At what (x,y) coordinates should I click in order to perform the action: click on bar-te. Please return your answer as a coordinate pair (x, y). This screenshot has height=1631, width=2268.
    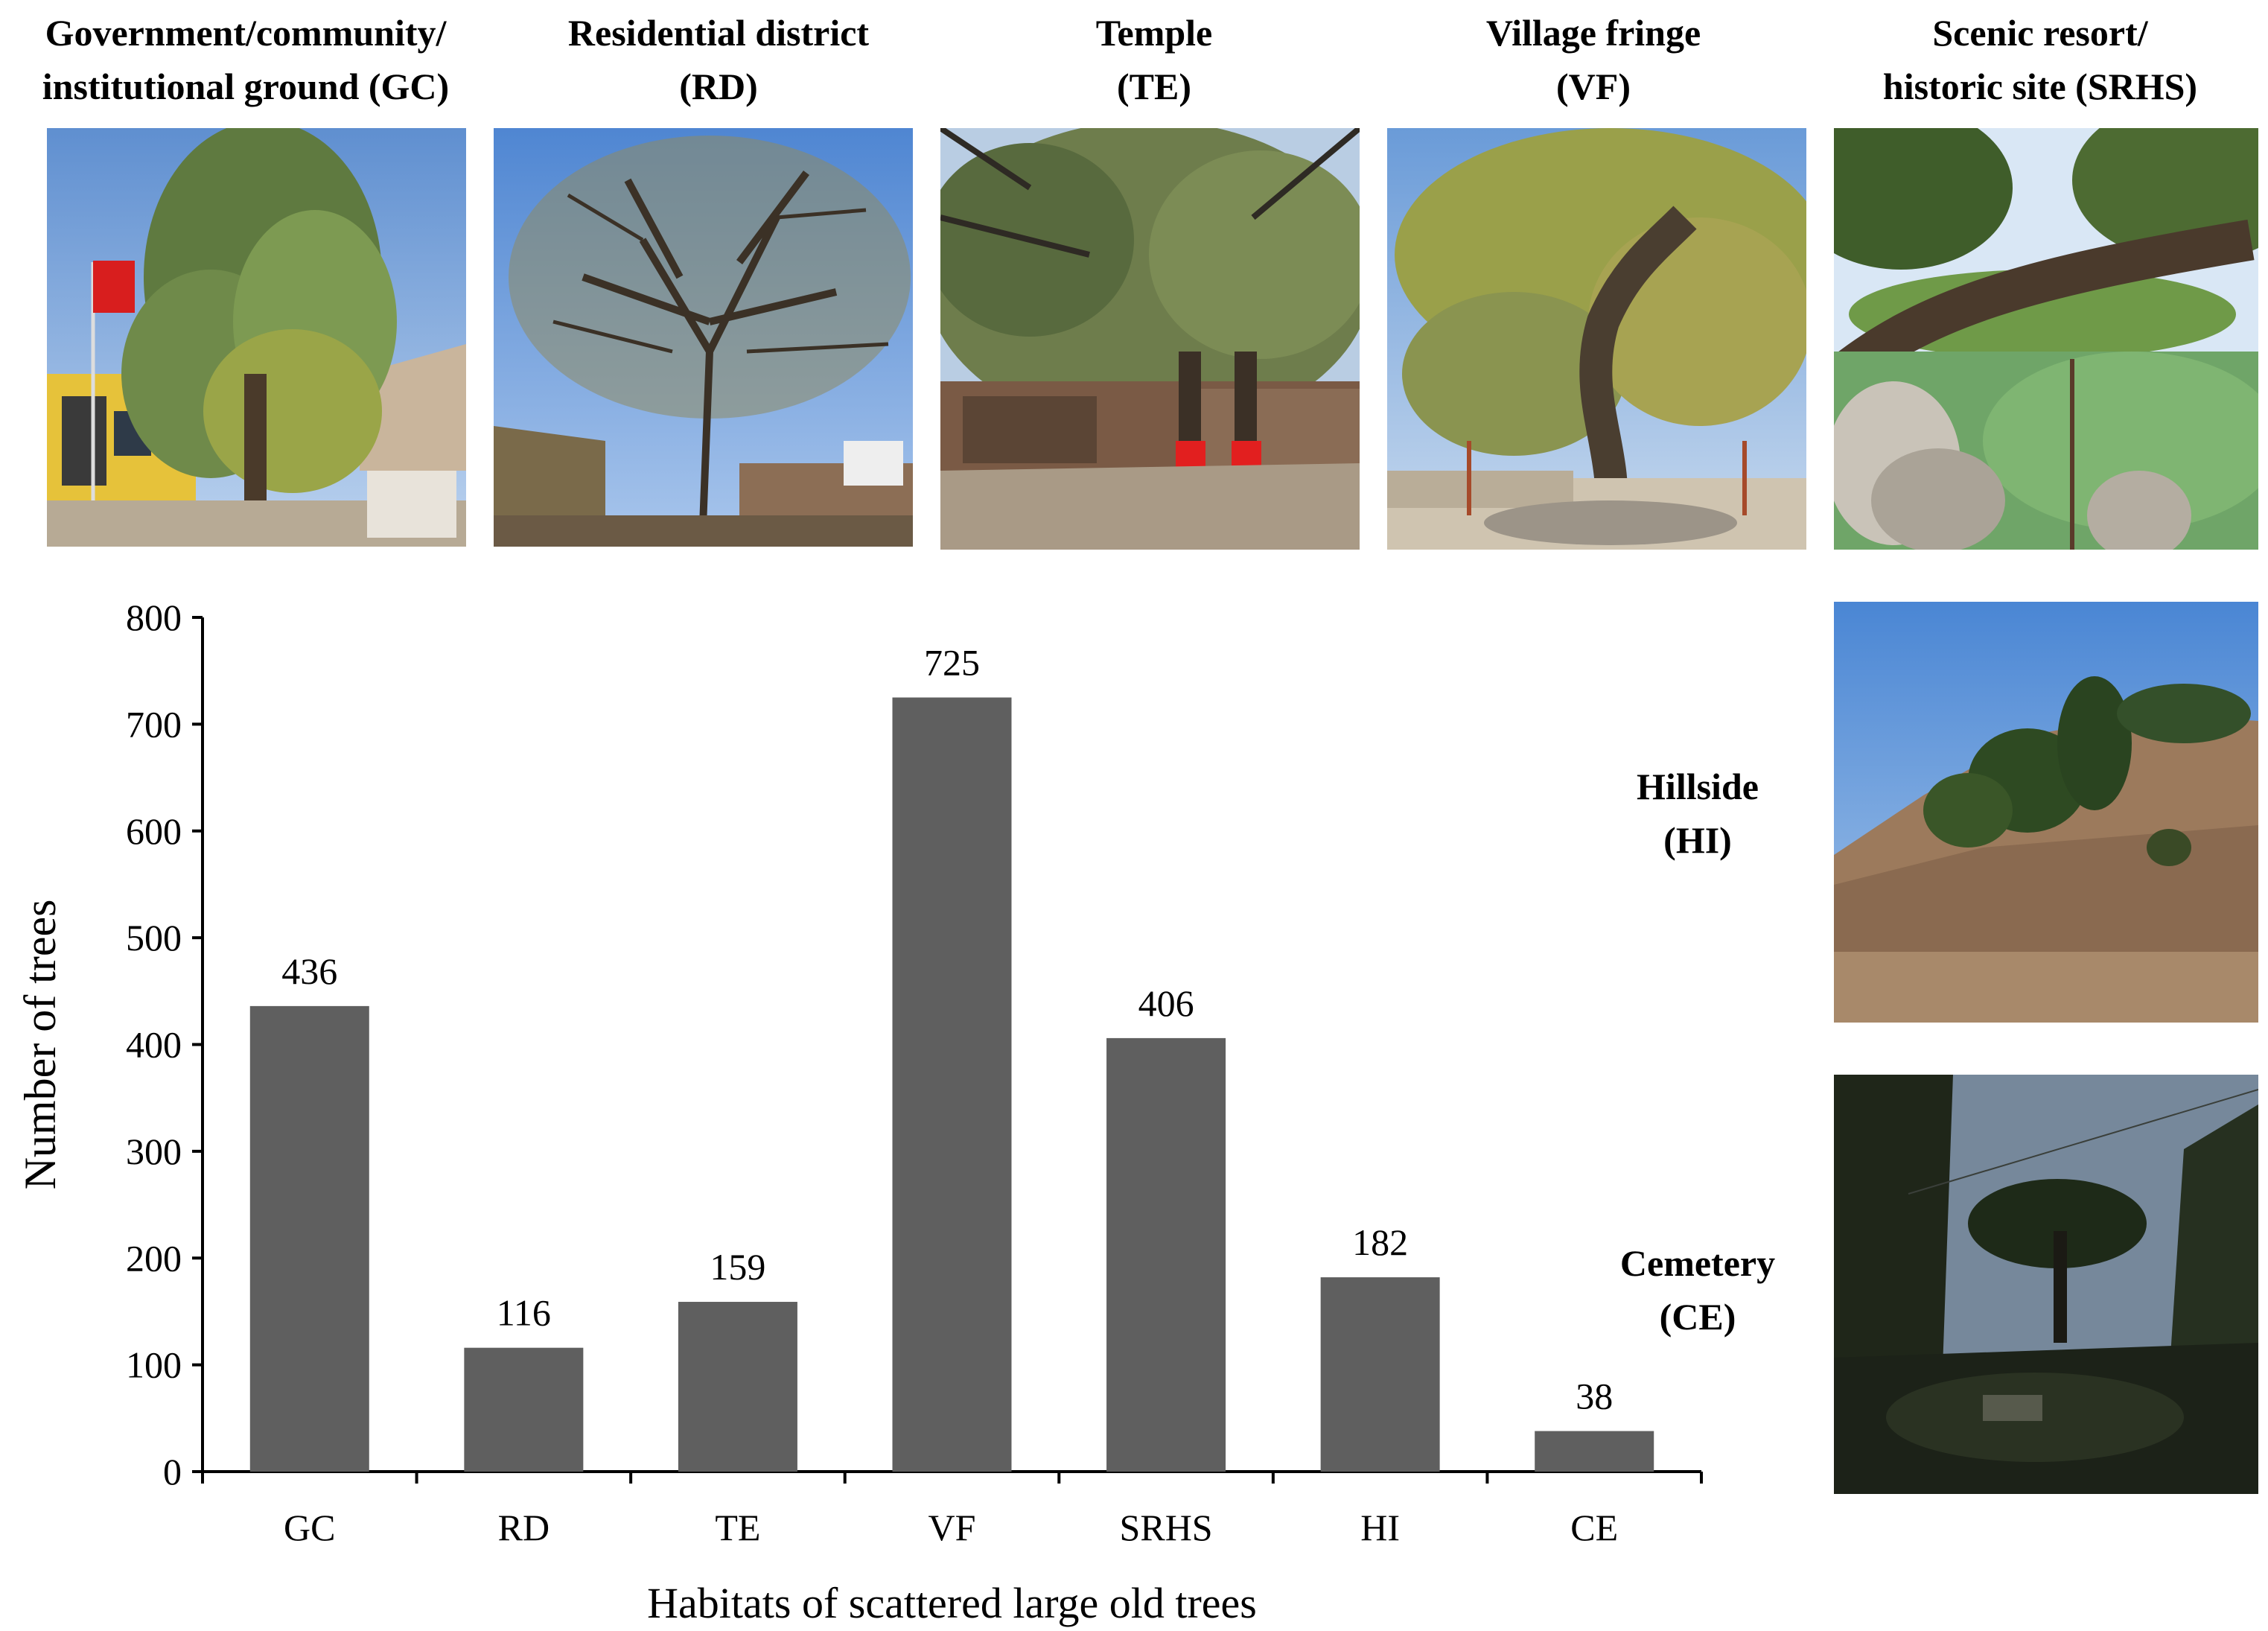
    Looking at the image, I should click on (737, 1387).